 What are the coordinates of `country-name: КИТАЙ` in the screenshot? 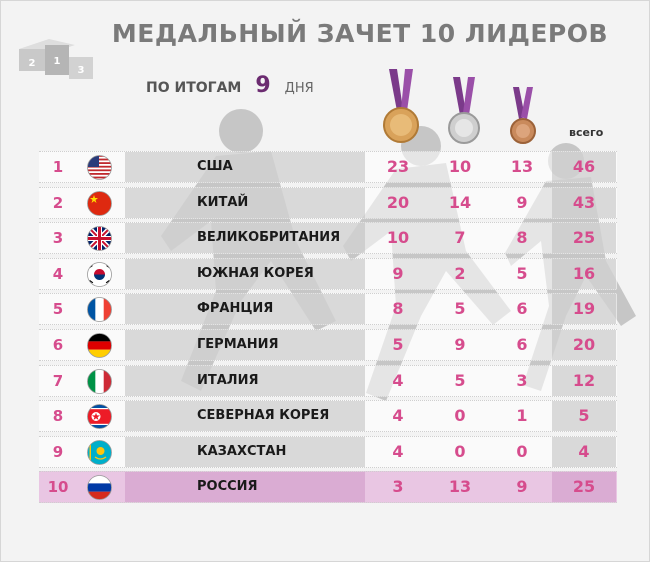 It's located at (223, 202).